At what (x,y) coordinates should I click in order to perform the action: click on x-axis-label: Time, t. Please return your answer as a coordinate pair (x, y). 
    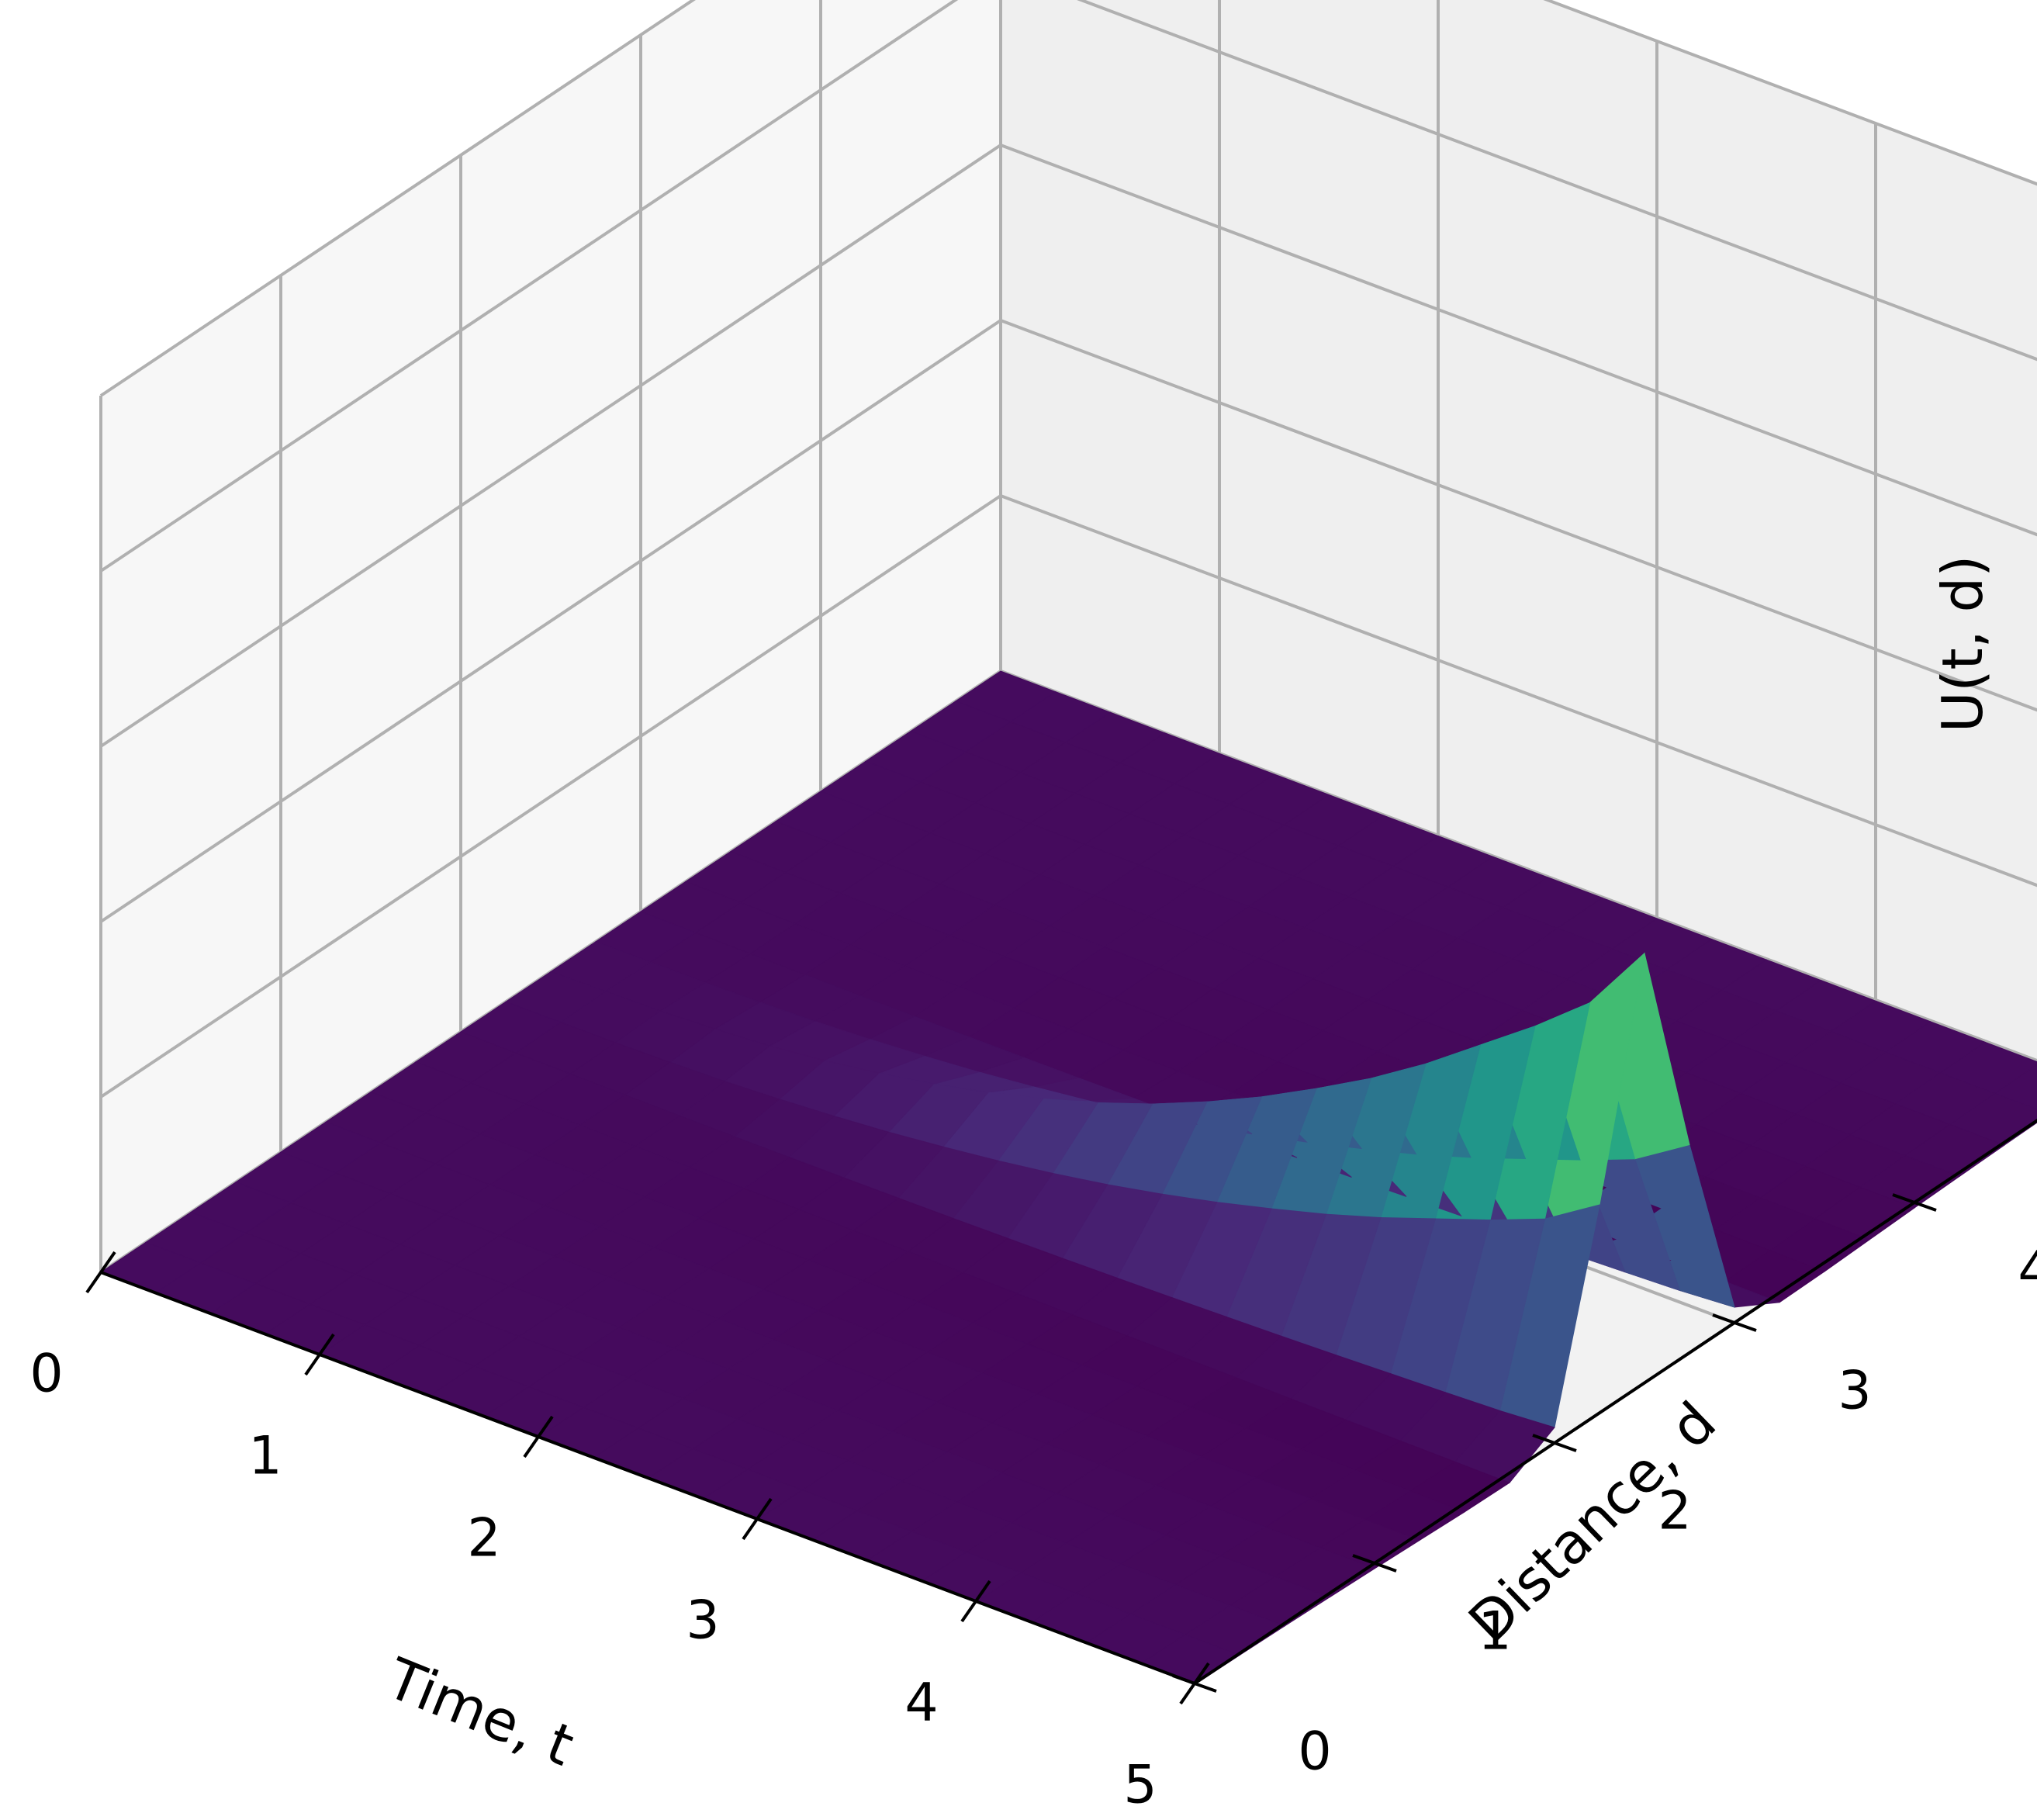
    Looking at the image, I should click on (481, 1712).